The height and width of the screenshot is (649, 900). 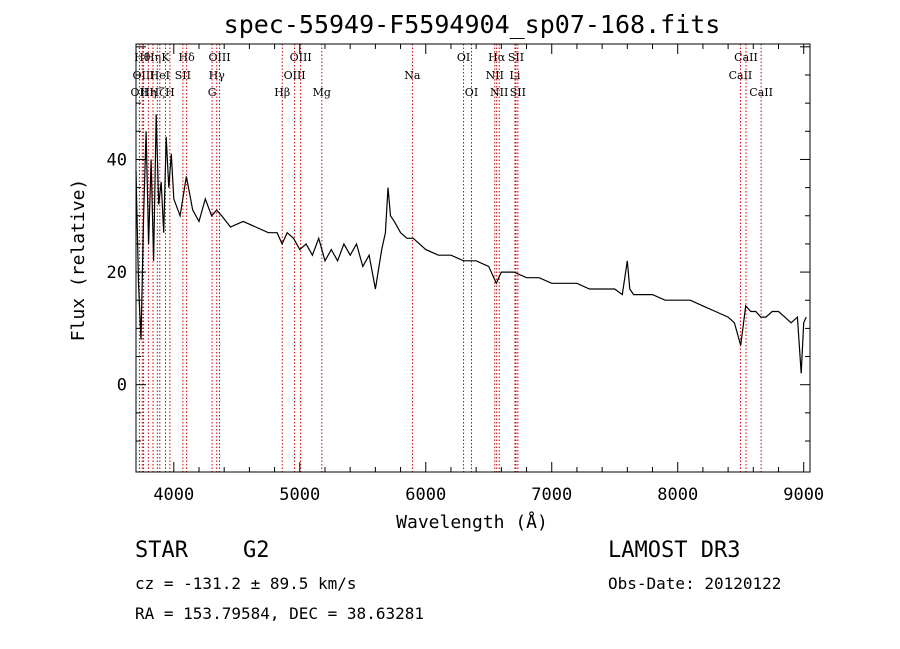 What do you see at coordinates (160, 75) in the screenshot?
I see `line-label-6: HeI` at bounding box center [160, 75].